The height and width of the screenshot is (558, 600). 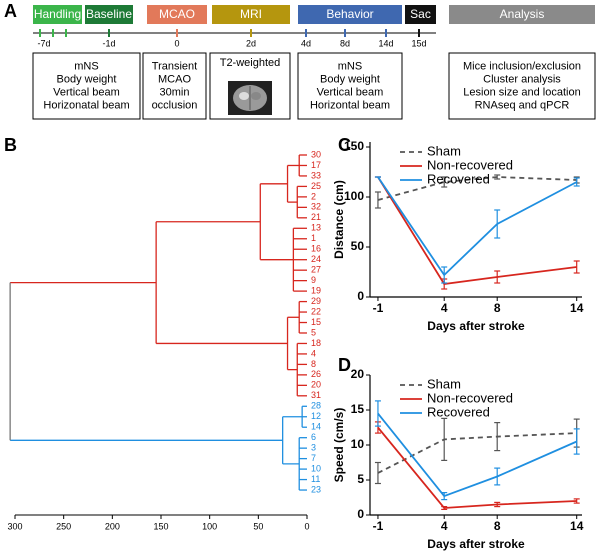 I want to click on leaf-label: 11, so click(x=315, y=479).